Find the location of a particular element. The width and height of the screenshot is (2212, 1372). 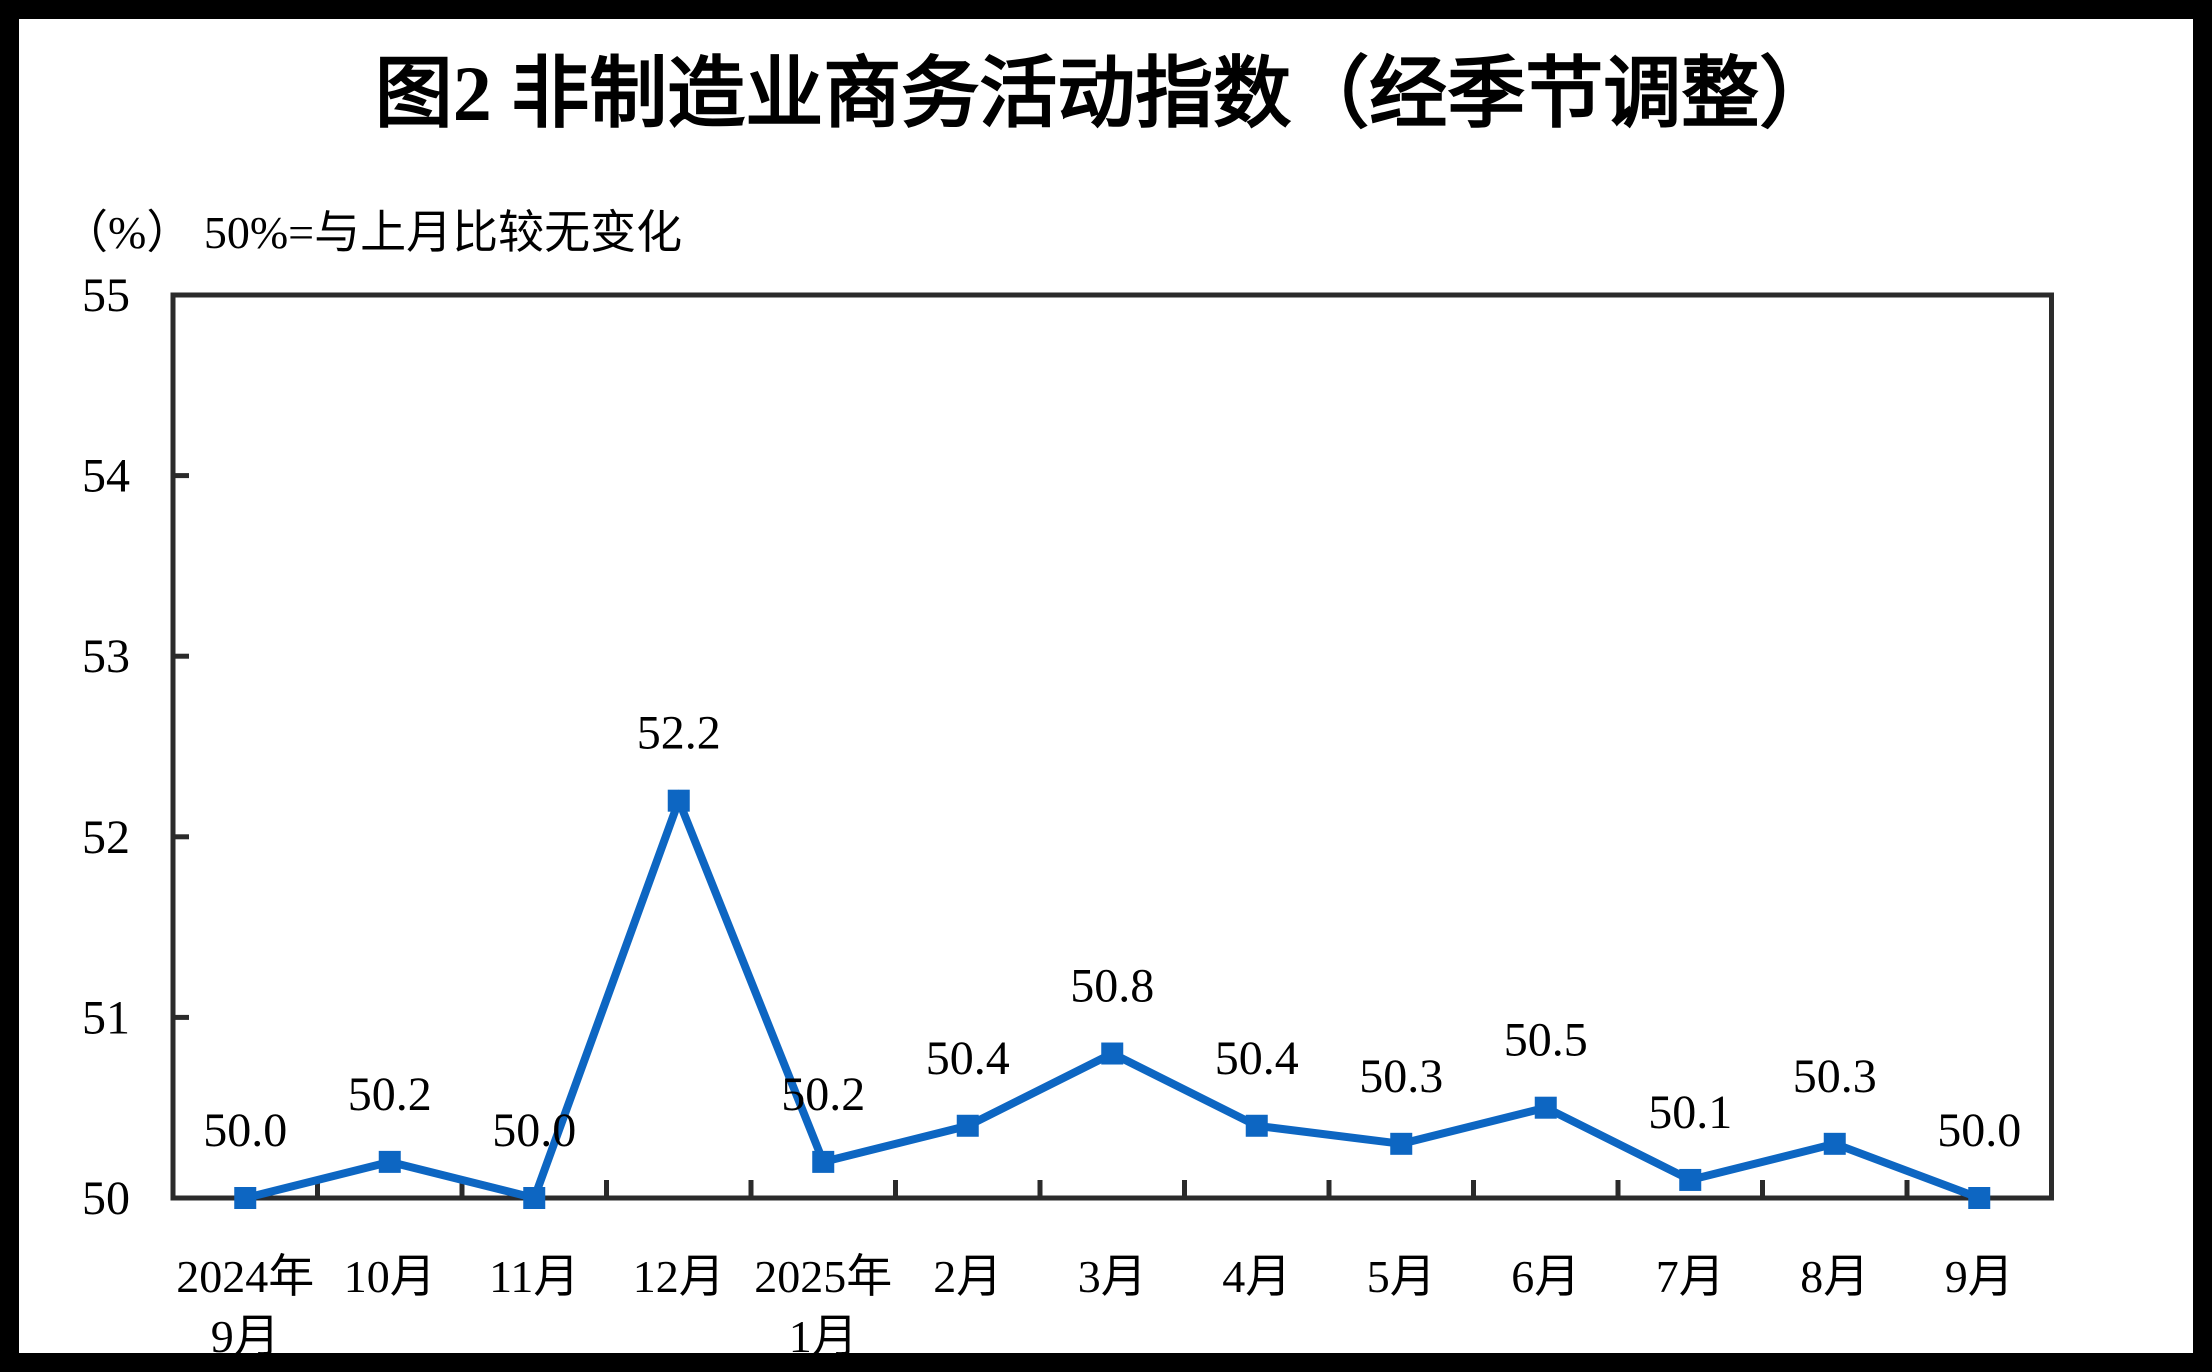

x-axis-label: 7月 is located at coordinates (1690, 1276).